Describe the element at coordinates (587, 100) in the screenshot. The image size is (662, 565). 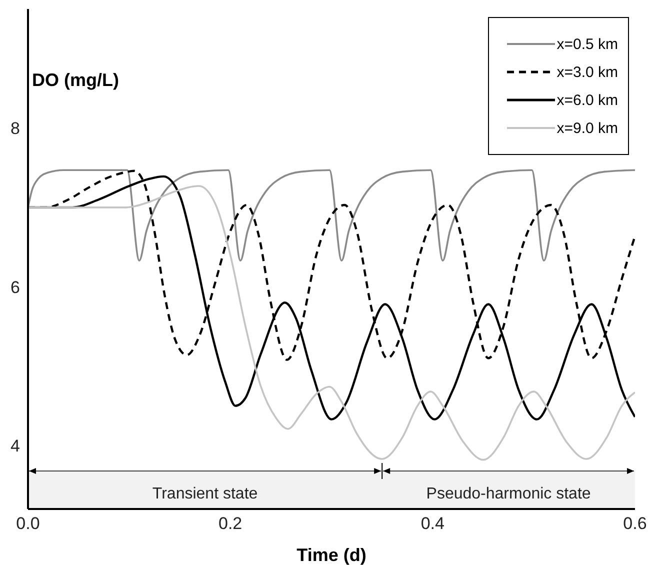
I see `legend-label: x=6.0 km` at that location.